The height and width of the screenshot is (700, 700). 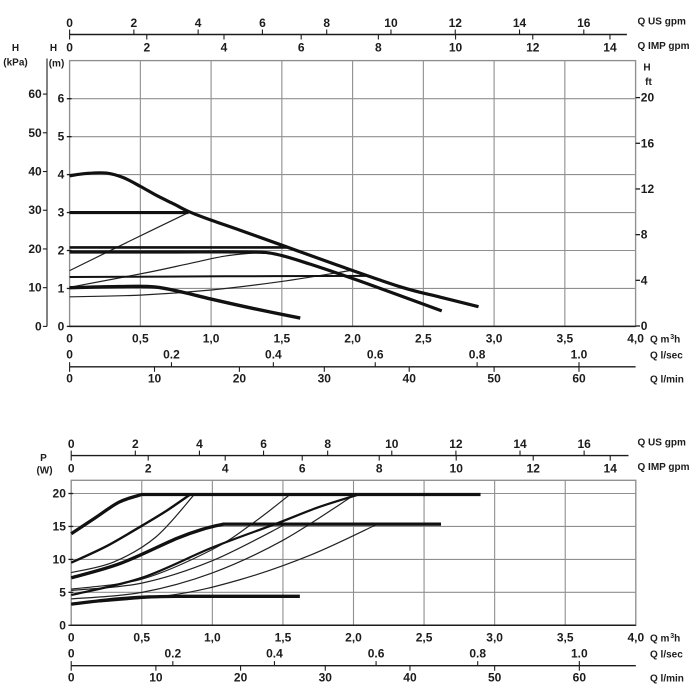 I want to click on svg-text: 0.2, so click(x=172, y=654).